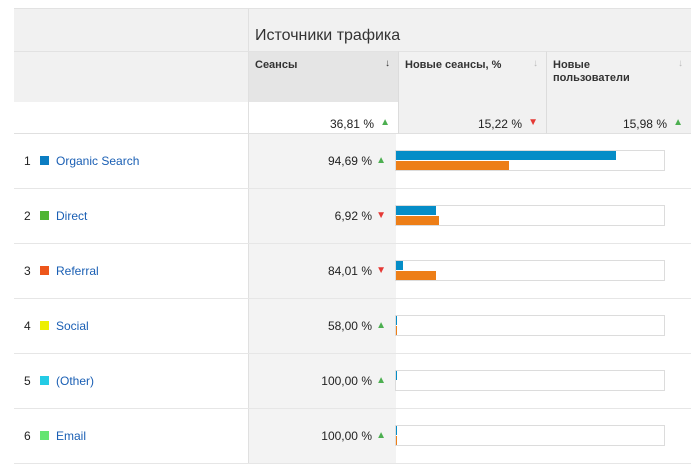  What do you see at coordinates (644, 124) in the screenshot?
I see `total-value: 15,98 %` at bounding box center [644, 124].